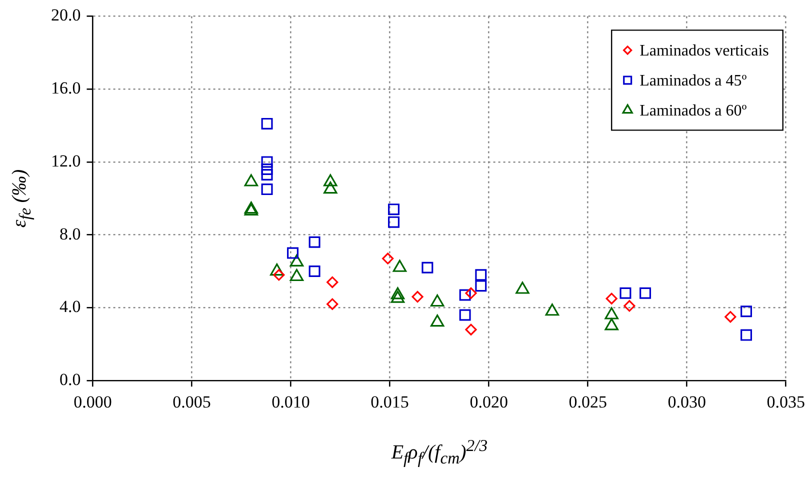 This screenshot has height=479, width=811. Describe the element at coordinates (704, 51) in the screenshot. I see `legend-label: Laminados verticais` at that location.